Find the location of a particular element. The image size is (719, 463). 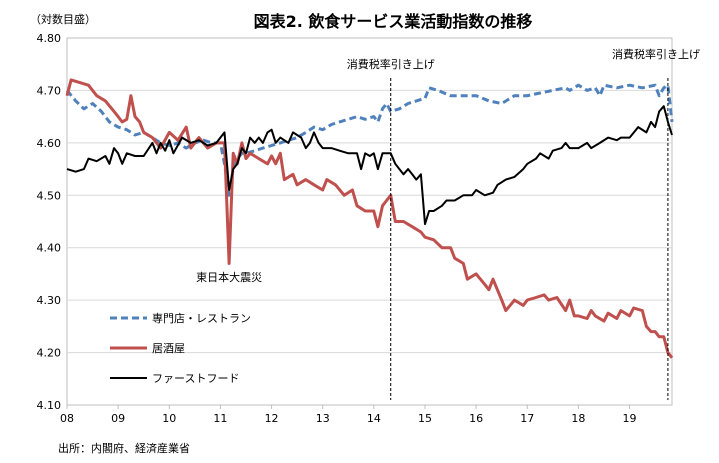

chart-title: 図表2. 飲食サービス業活動指数の推移 is located at coordinates (393, 21).